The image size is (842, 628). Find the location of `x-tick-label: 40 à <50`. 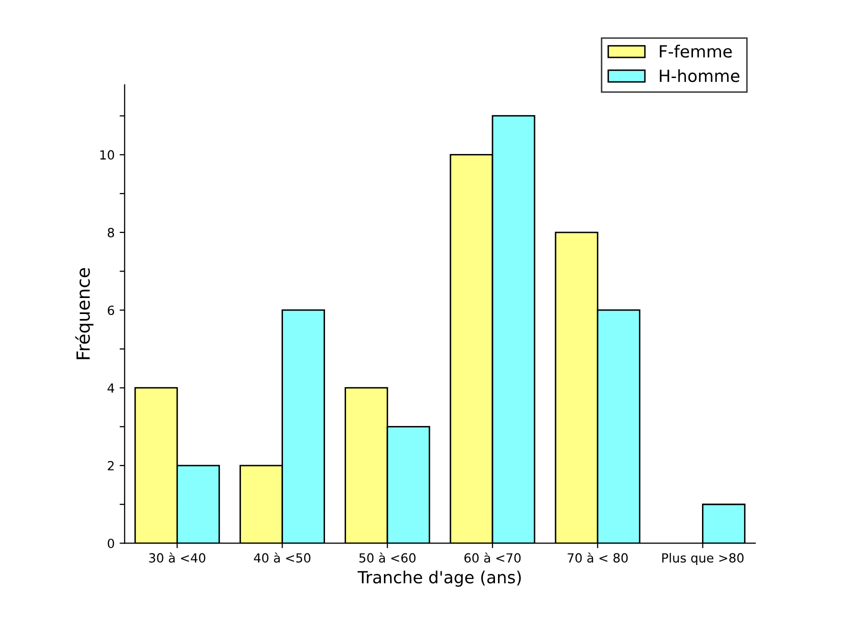

x-tick-label: 40 à <50 is located at coordinates (282, 557).